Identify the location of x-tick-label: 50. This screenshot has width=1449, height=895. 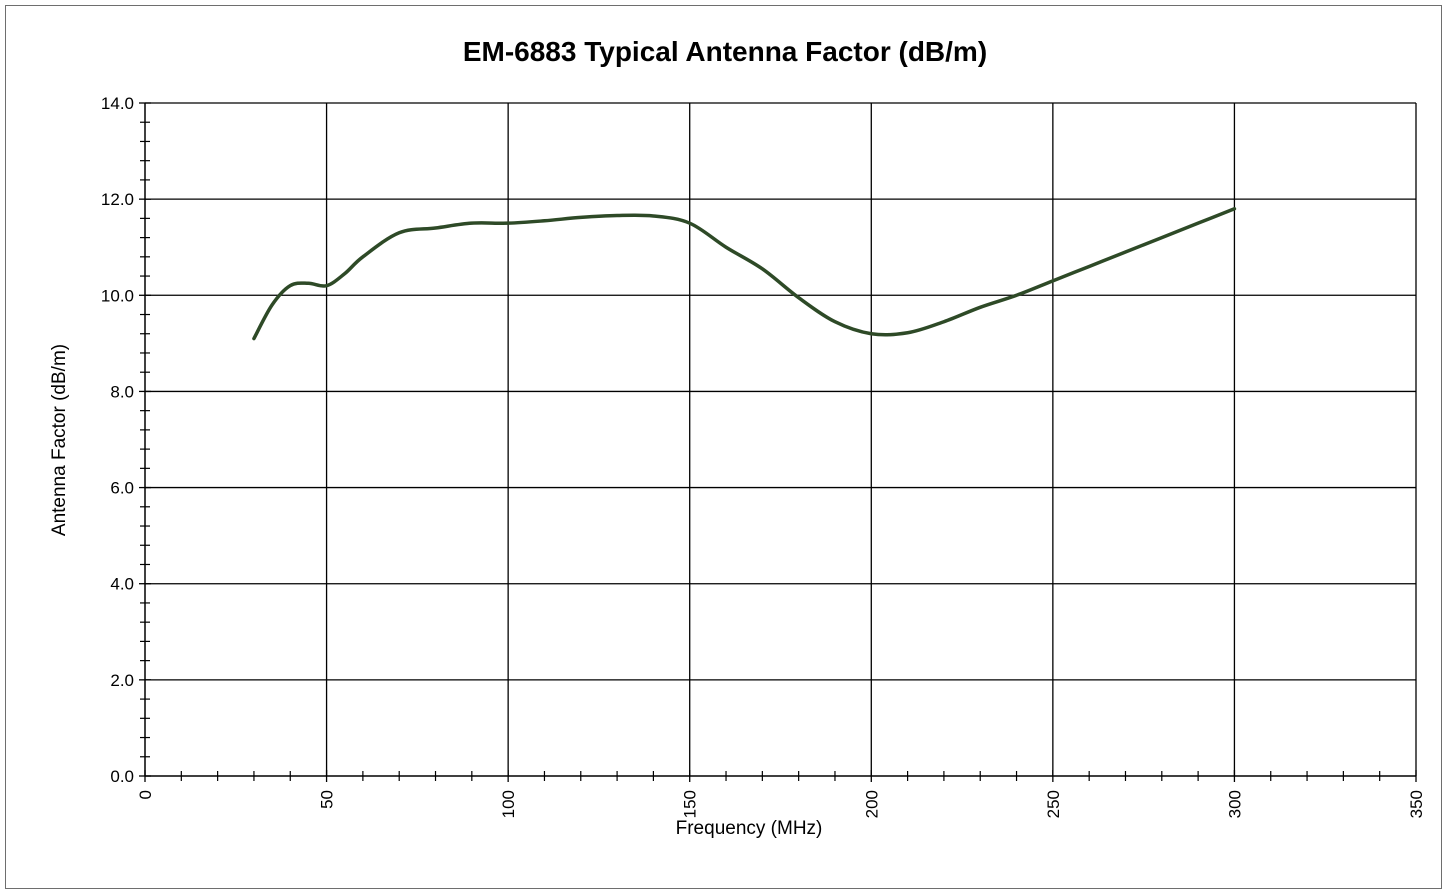
(327, 799).